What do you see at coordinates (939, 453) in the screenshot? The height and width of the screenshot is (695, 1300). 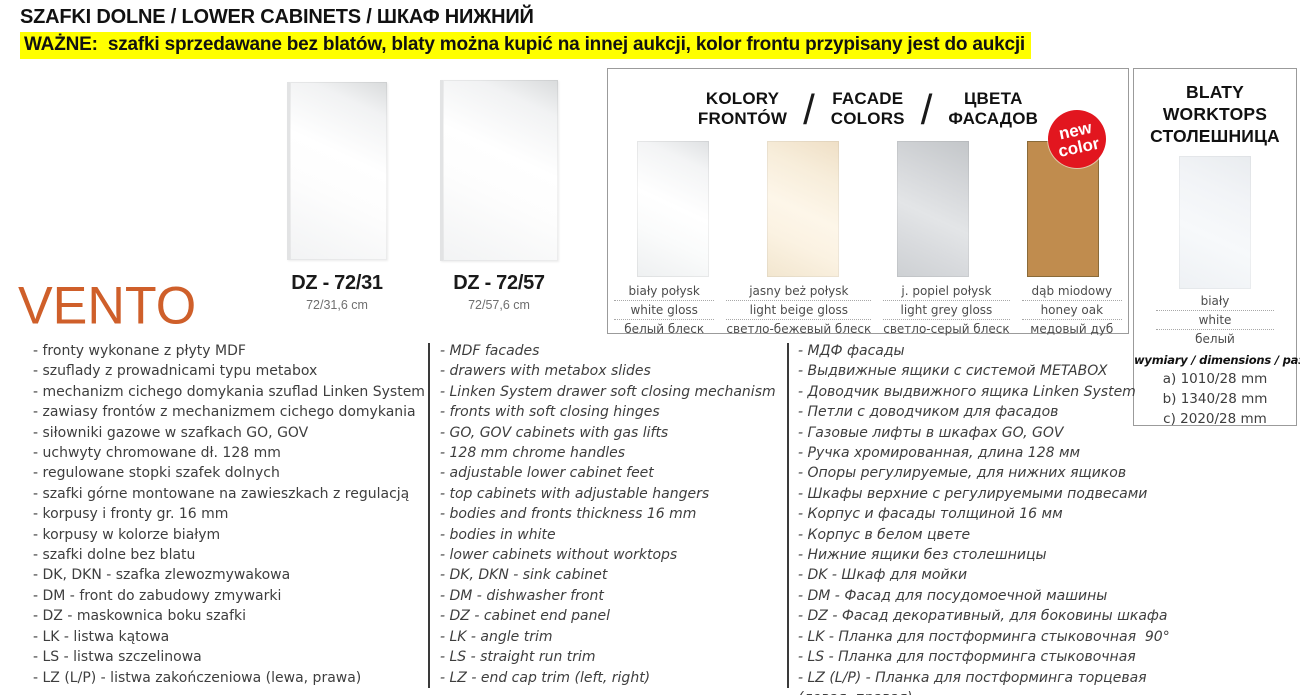 I see `feature-item: - Ручка хромированная, длина 128 мм` at bounding box center [939, 453].